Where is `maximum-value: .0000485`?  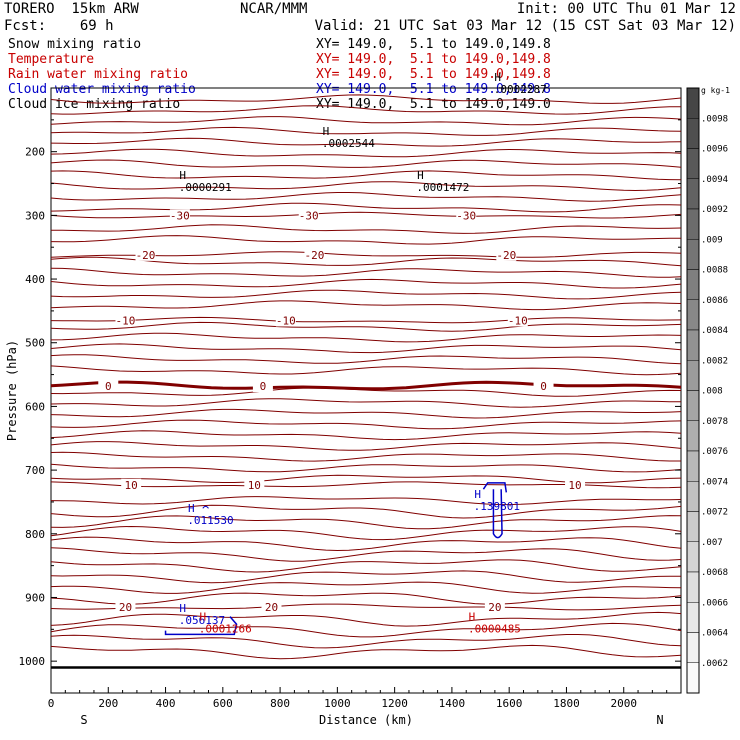 maximum-value: .0000485 is located at coordinates (494, 629).